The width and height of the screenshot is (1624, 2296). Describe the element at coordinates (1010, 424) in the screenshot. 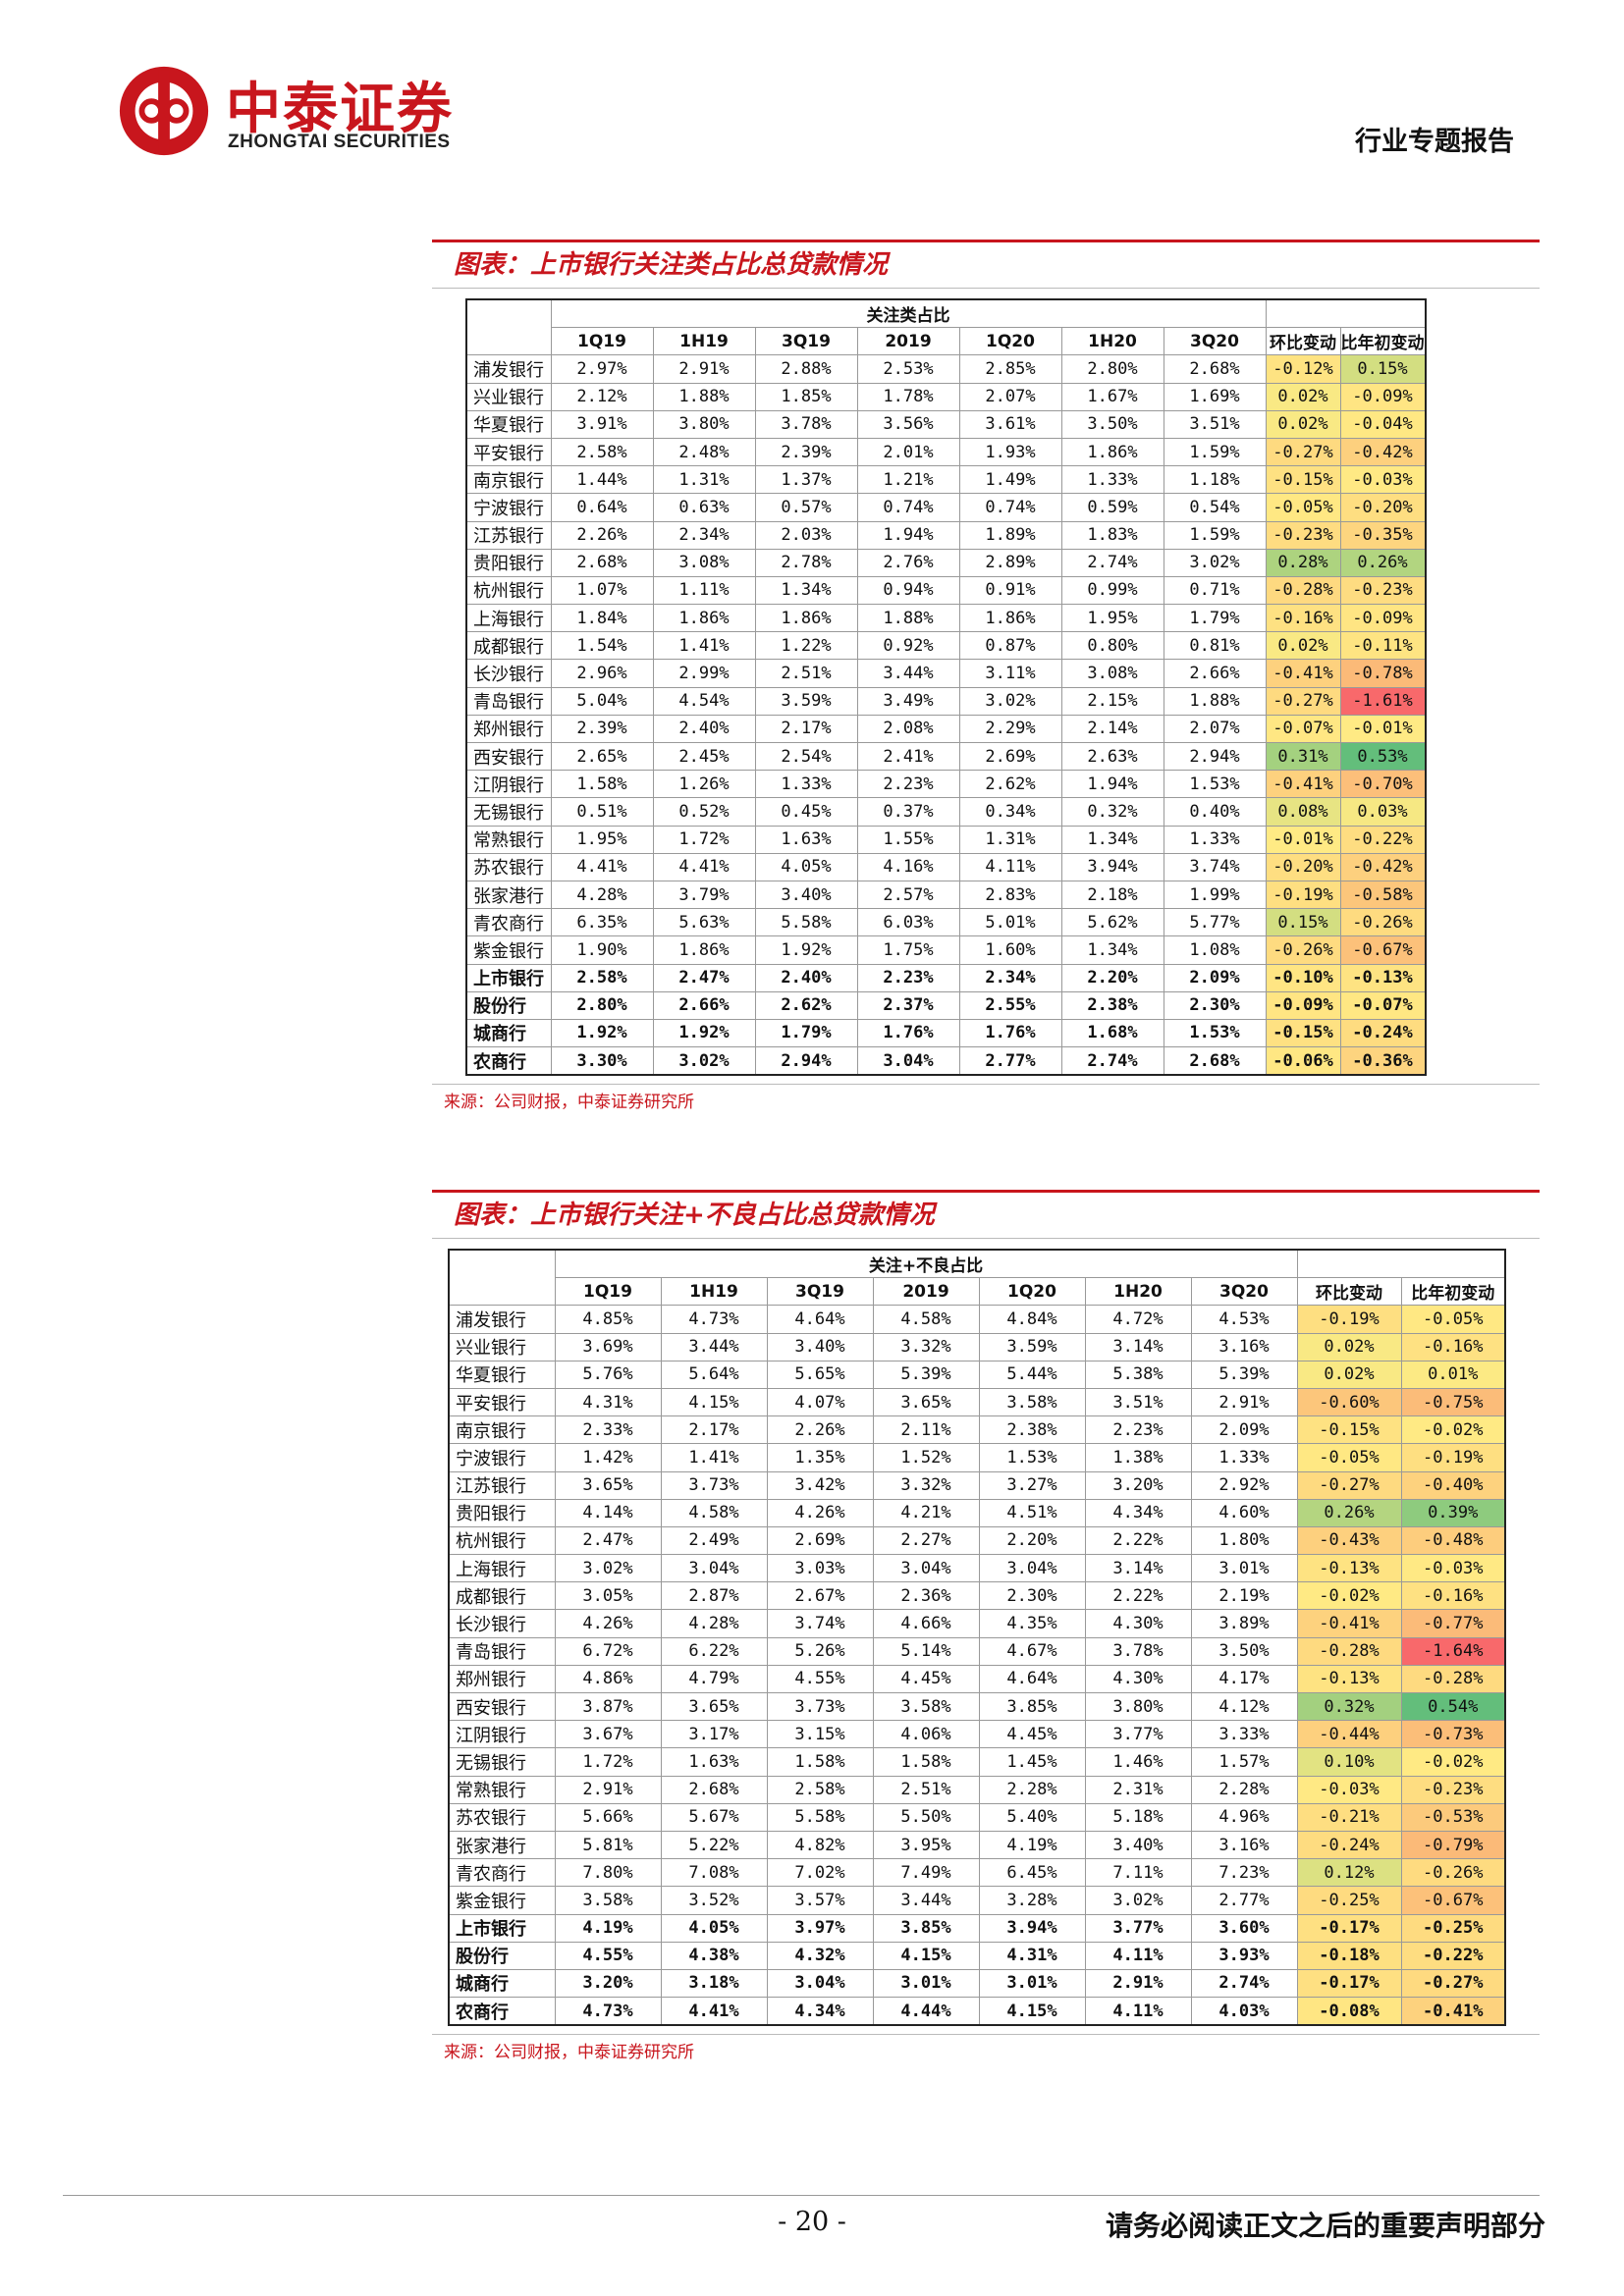

I see `value-cell: 3.61%` at that location.